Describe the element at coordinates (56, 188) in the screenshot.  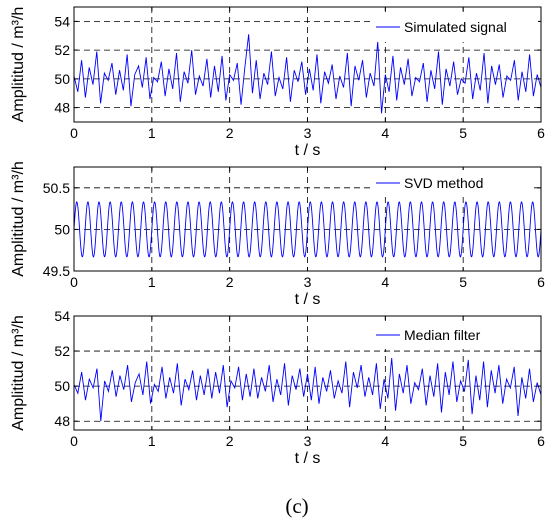
I see `y-tick-label: 50.5` at that location.